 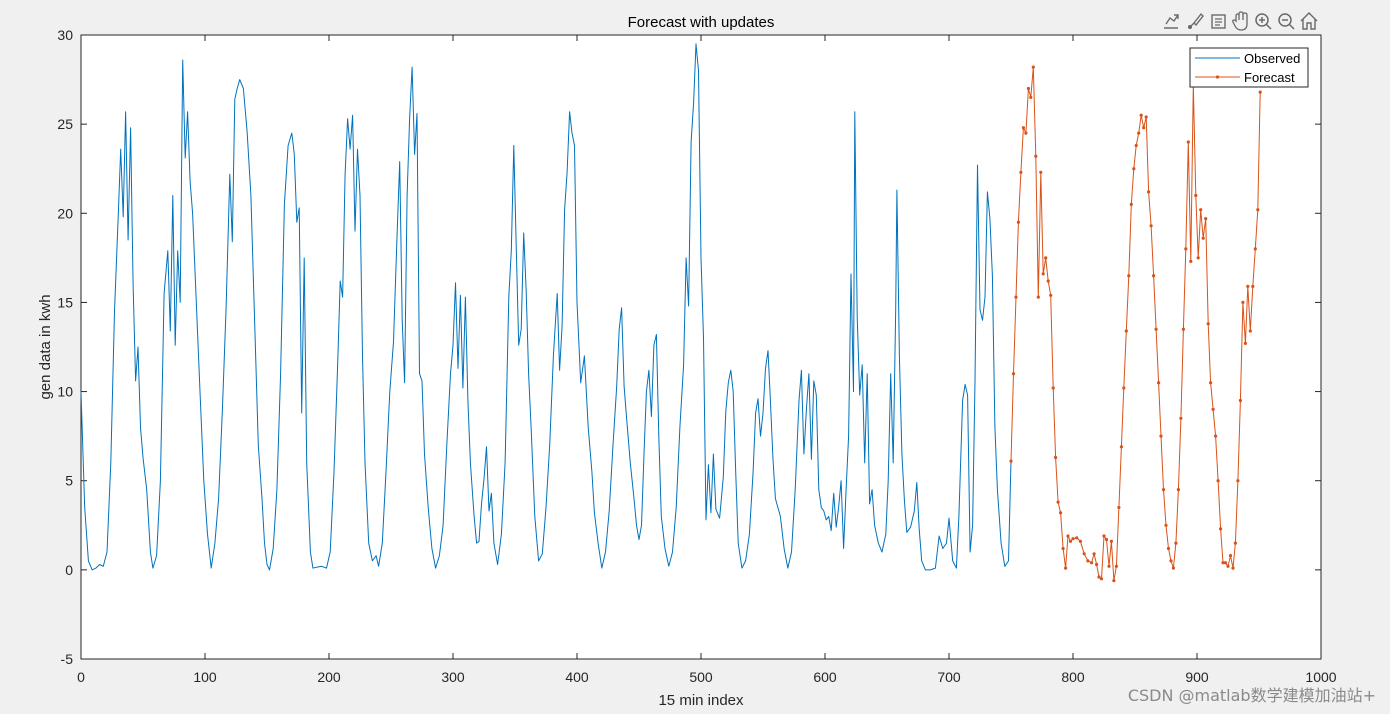 What do you see at coordinates (949, 677) in the screenshot?
I see `x-tick-label: 700` at bounding box center [949, 677].